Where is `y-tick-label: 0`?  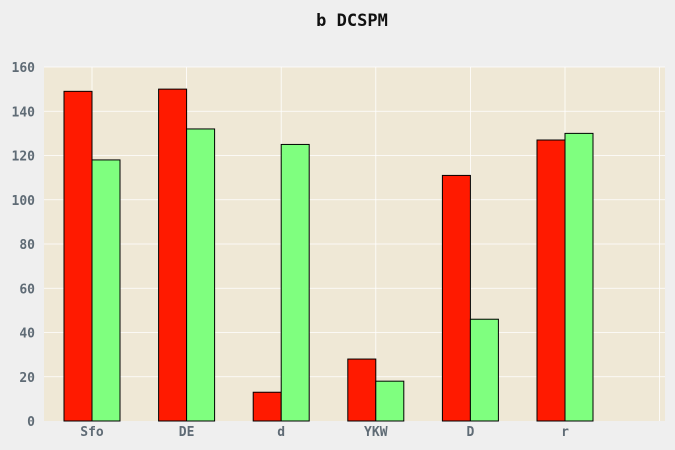 y-tick-label: 0 is located at coordinates (31, 422).